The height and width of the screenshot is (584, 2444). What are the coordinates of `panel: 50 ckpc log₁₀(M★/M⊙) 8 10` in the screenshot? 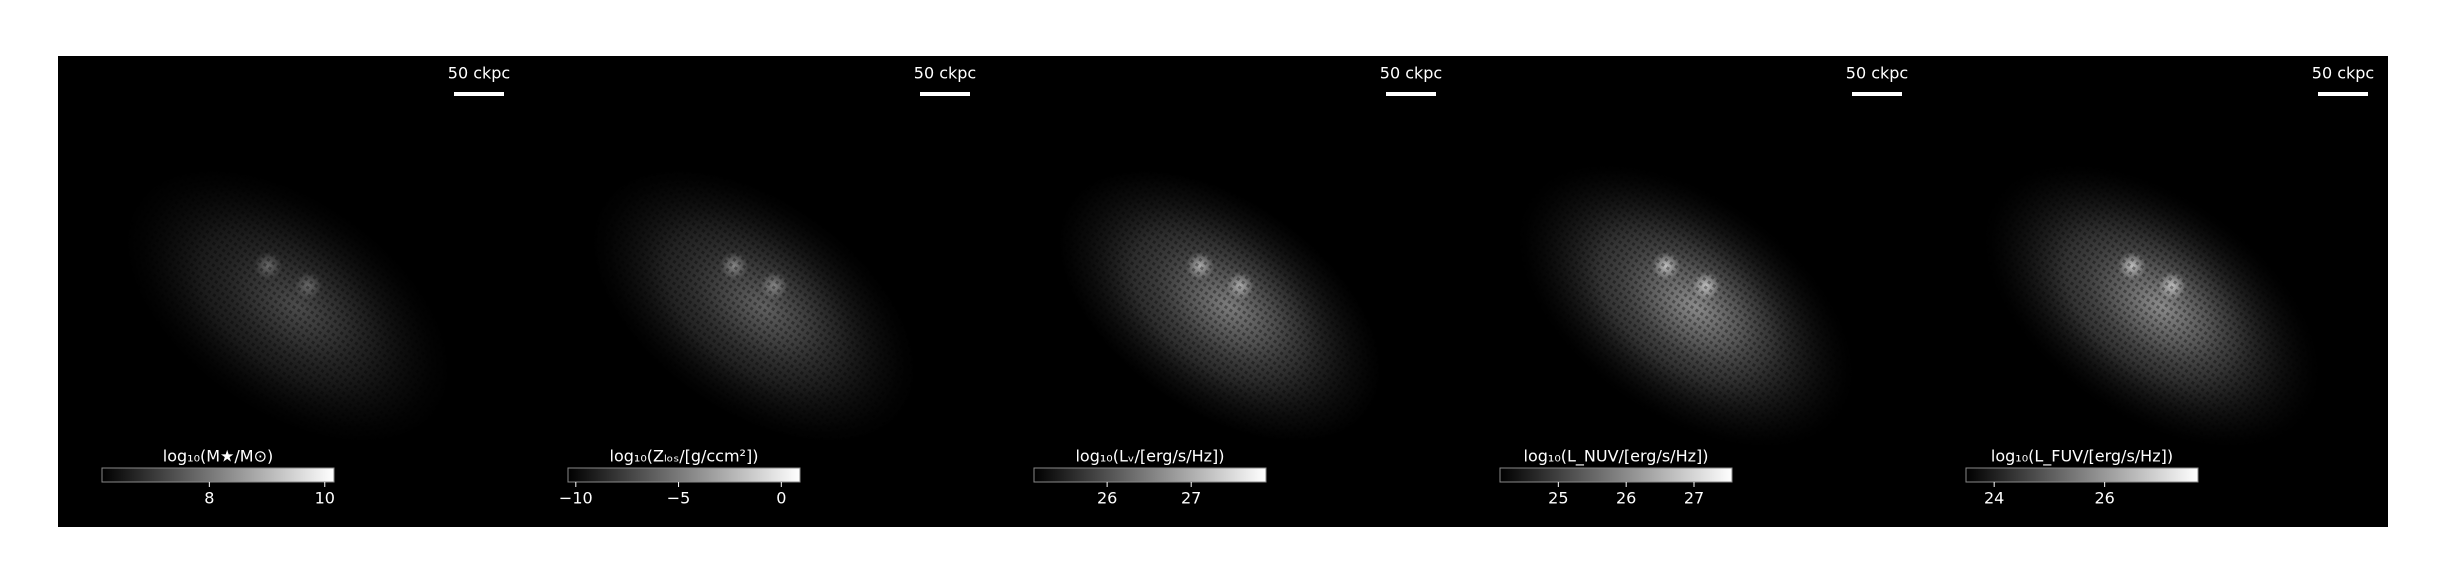 It's located at (288, 292).